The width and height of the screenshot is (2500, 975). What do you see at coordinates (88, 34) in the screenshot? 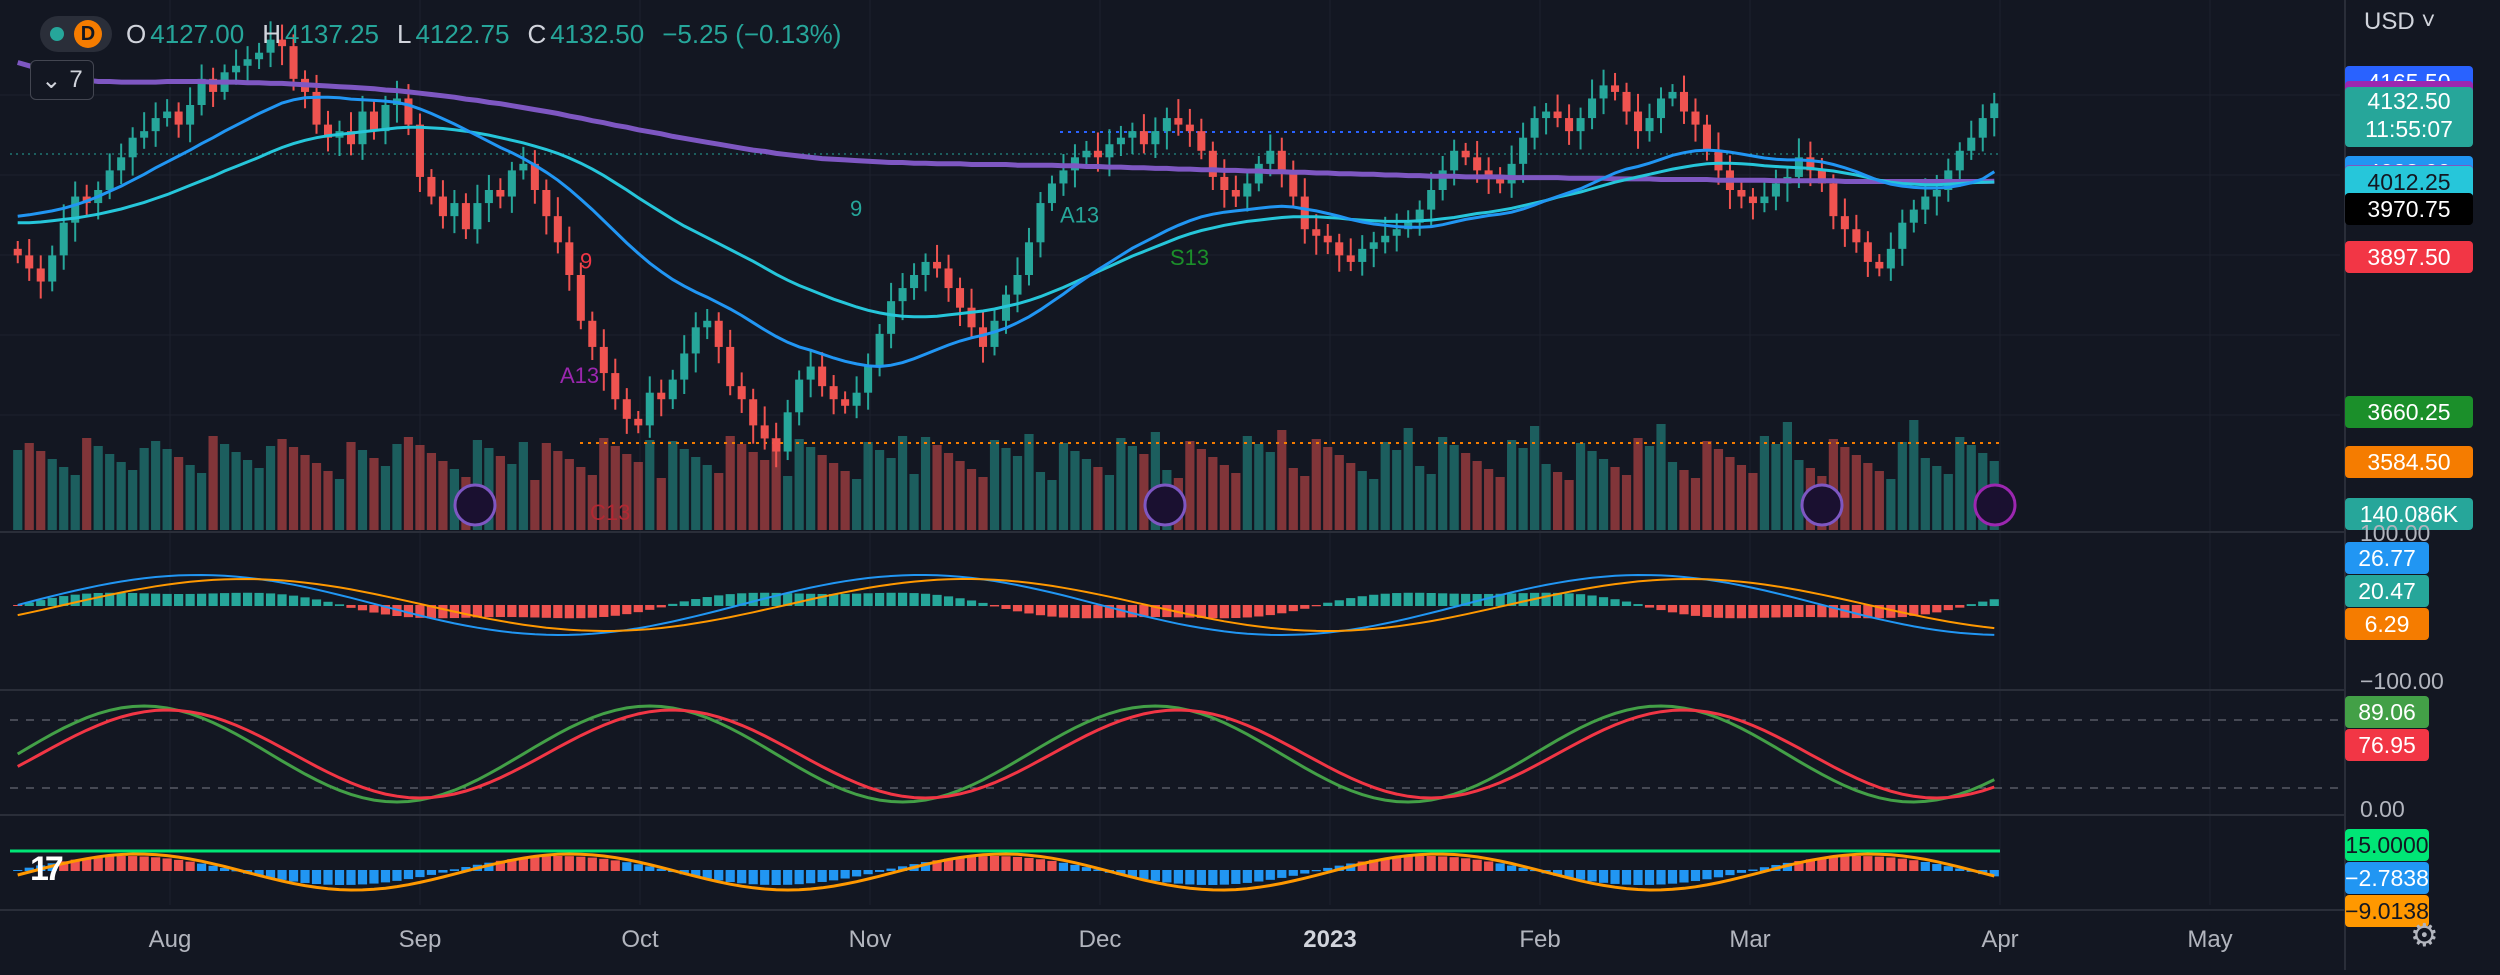
I see `timeframe-badge: D` at bounding box center [88, 34].